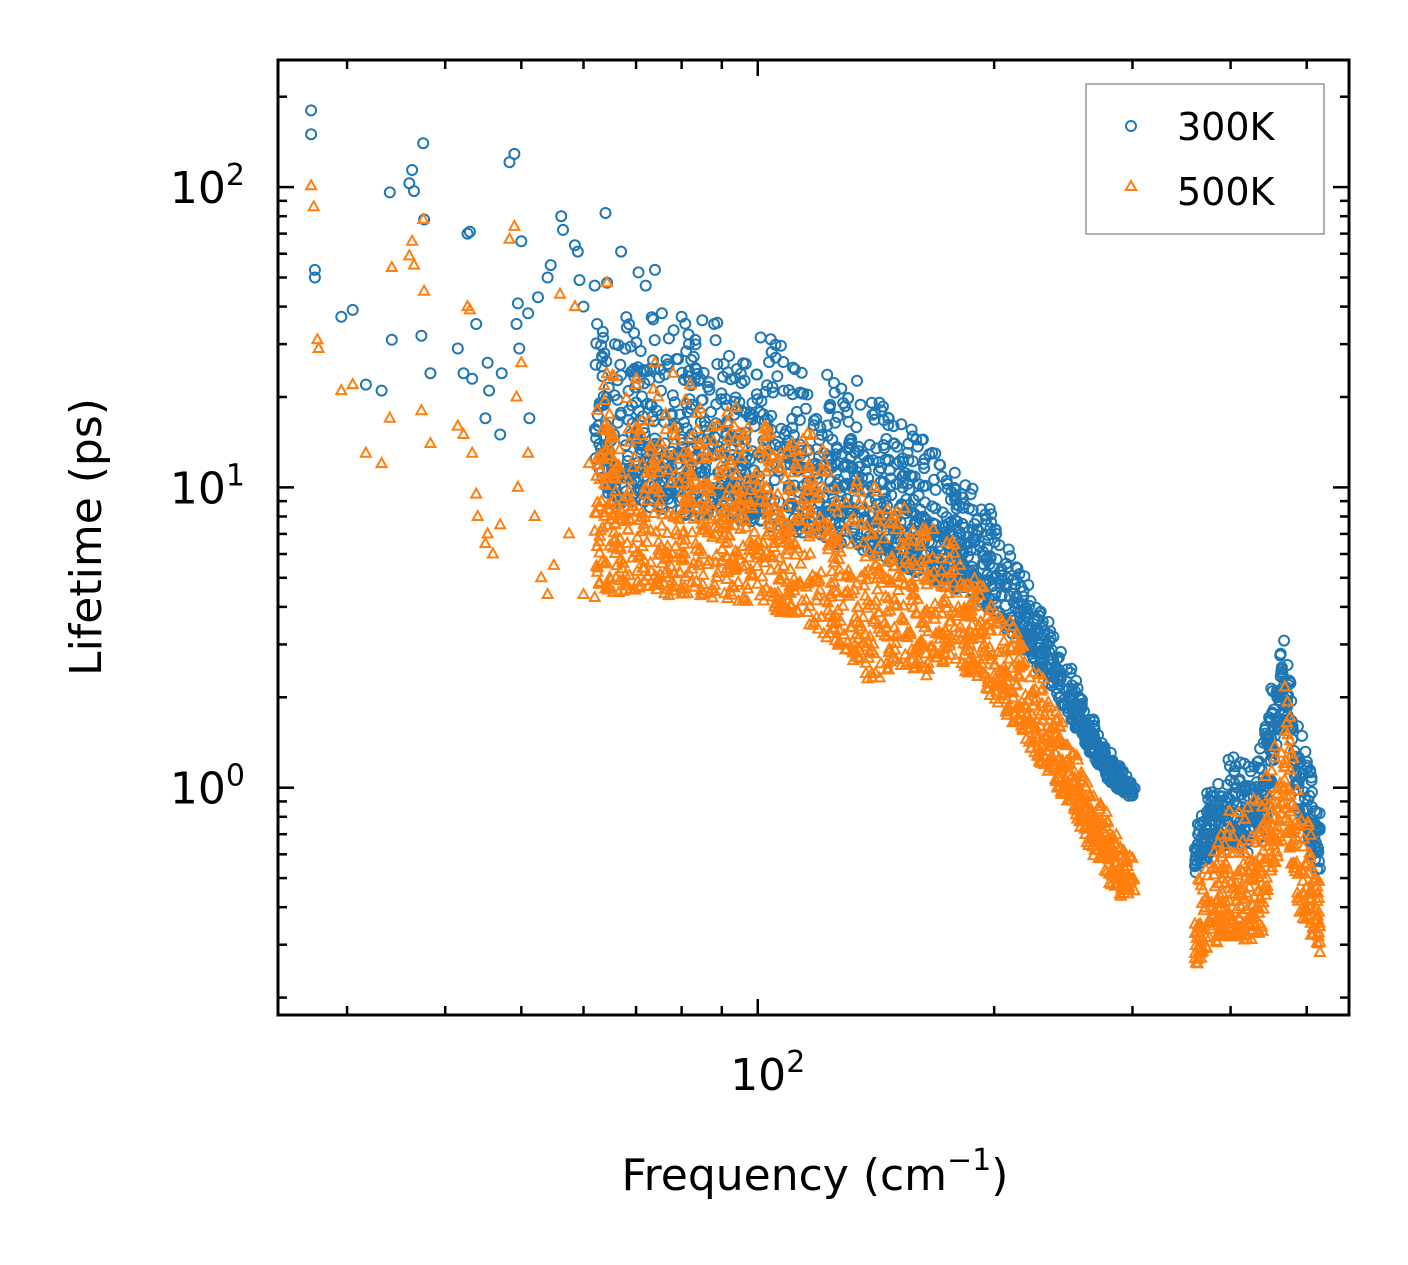  Describe the element at coordinates (785, 1175) in the screenshot. I see `x-axis-title-main: Frequency (cm` at that location.